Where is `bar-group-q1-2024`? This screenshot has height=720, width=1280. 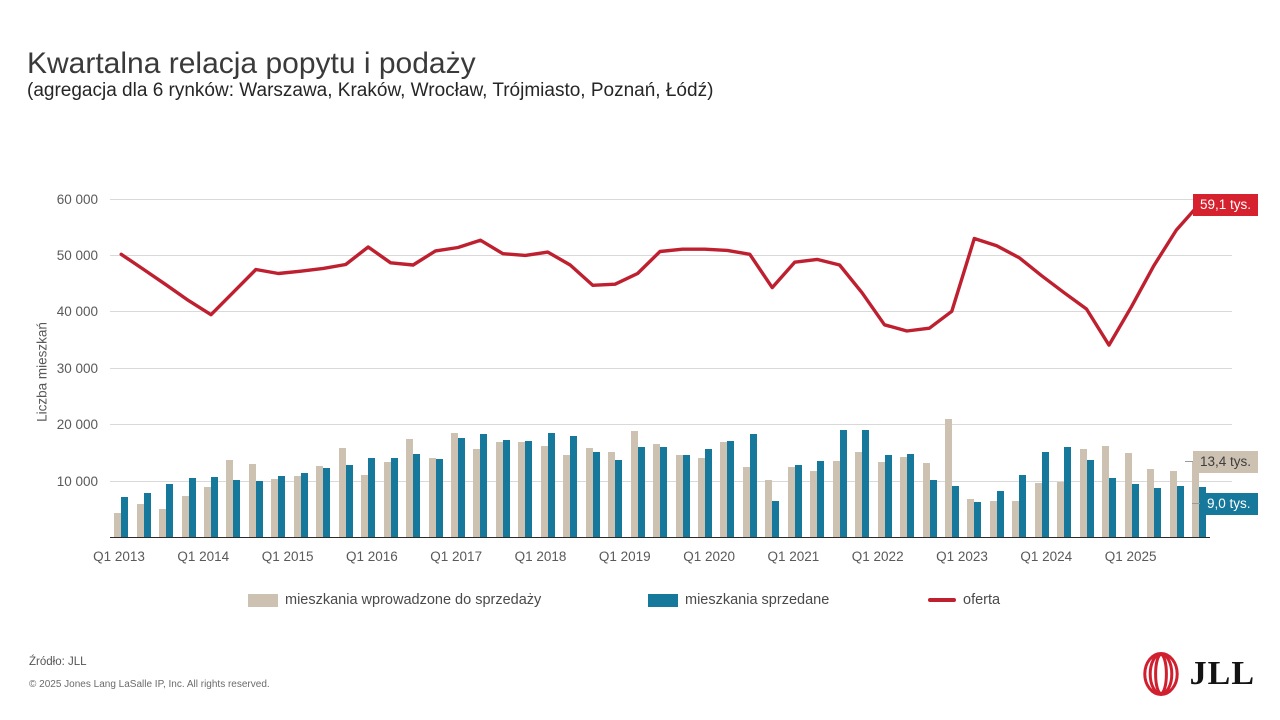 bar-group-q1-2024 is located at coordinates (1109, 364).